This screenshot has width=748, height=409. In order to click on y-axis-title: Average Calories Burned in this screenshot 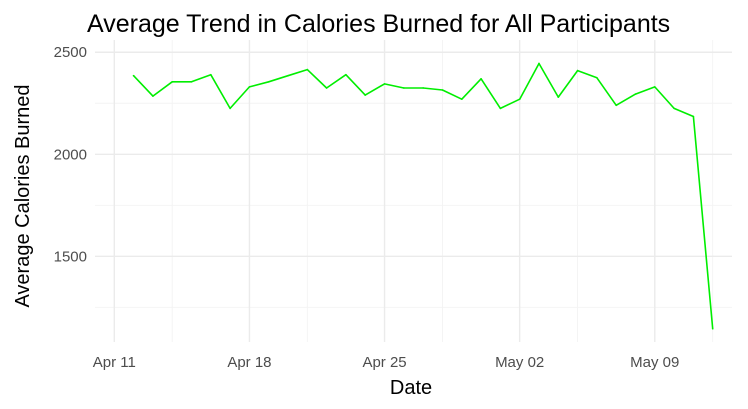, I will do `click(23, 195)`.